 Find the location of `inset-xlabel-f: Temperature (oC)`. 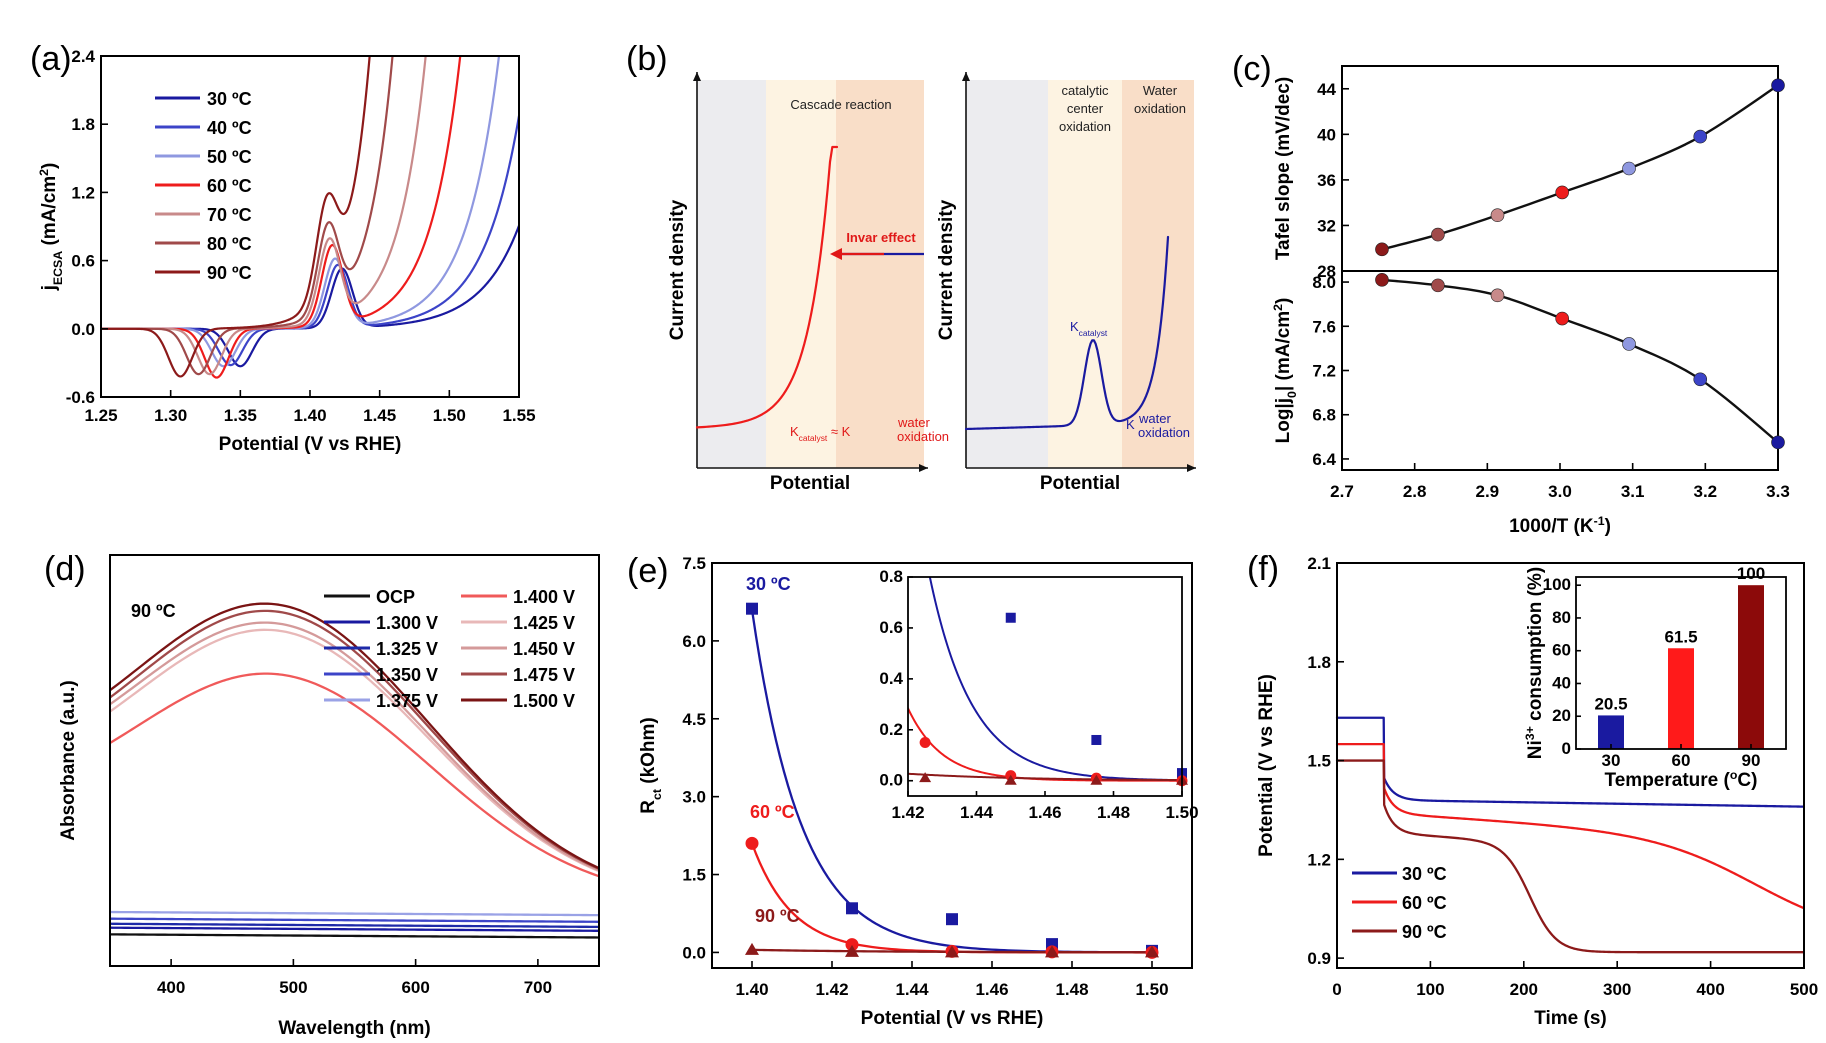

inset-xlabel-f: Temperature (oC) is located at coordinates (1681, 779).